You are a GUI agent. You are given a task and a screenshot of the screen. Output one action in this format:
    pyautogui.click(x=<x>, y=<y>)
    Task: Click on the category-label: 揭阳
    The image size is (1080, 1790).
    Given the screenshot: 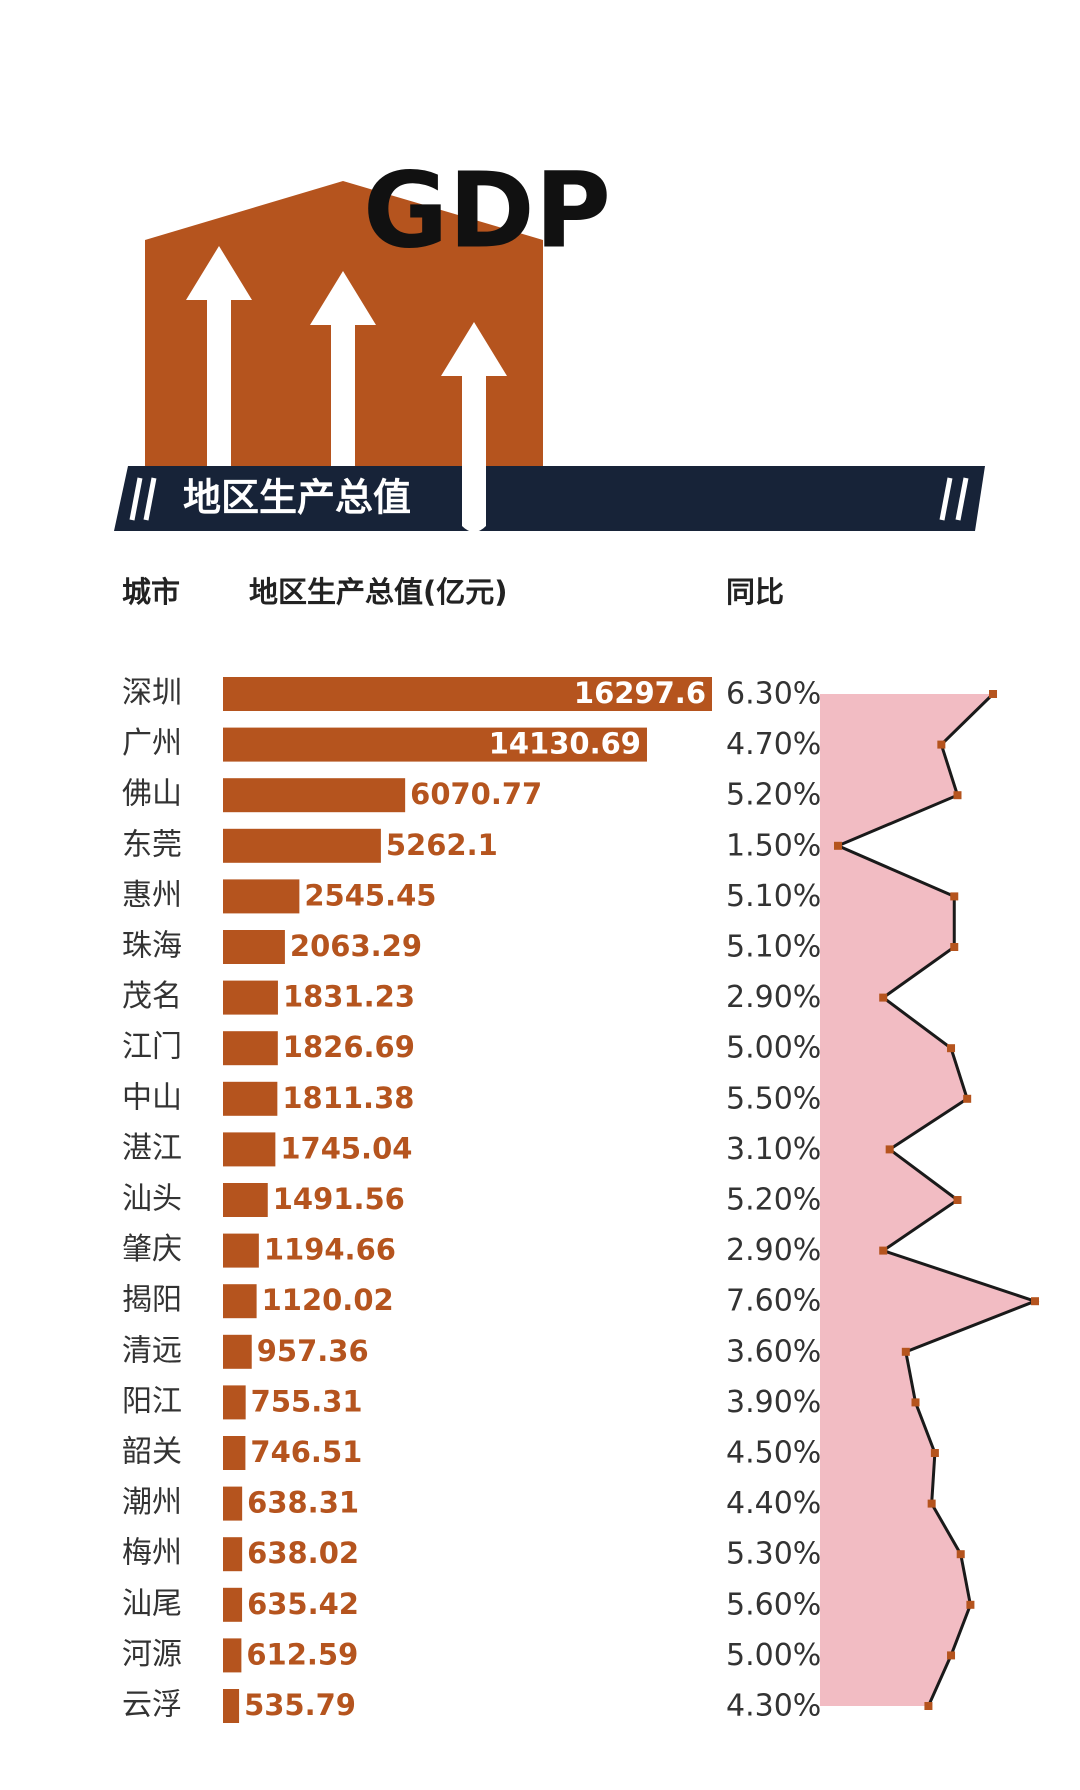 What is the action you would take?
    pyautogui.click(x=152, y=1300)
    